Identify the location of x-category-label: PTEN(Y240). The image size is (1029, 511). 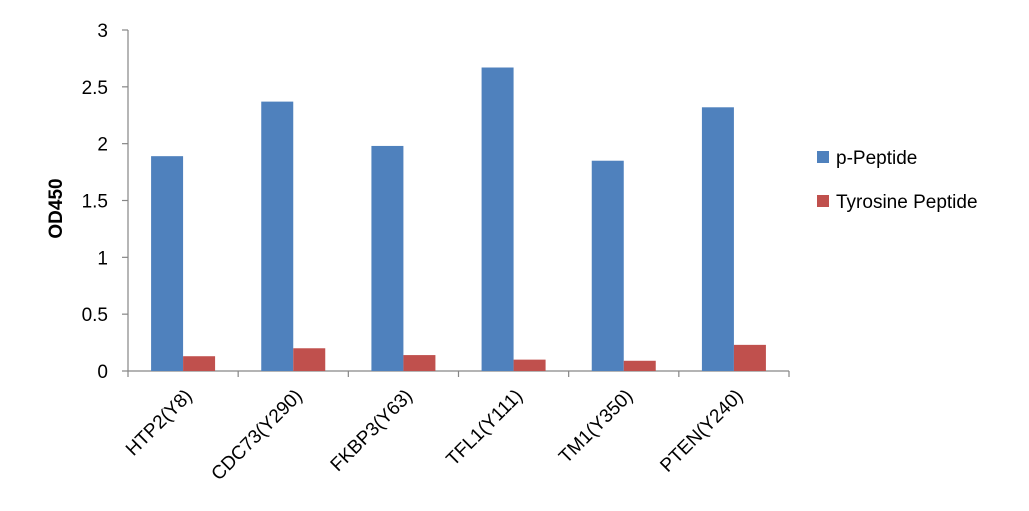
(701, 431).